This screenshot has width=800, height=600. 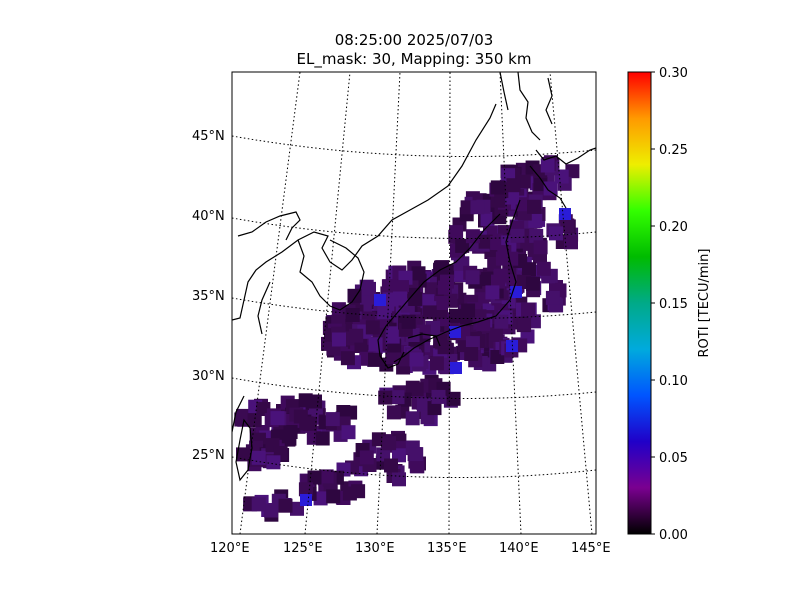 What do you see at coordinates (375, 548) in the screenshot?
I see `lon-label-130: 130°E` at bounding box center [375, 548].